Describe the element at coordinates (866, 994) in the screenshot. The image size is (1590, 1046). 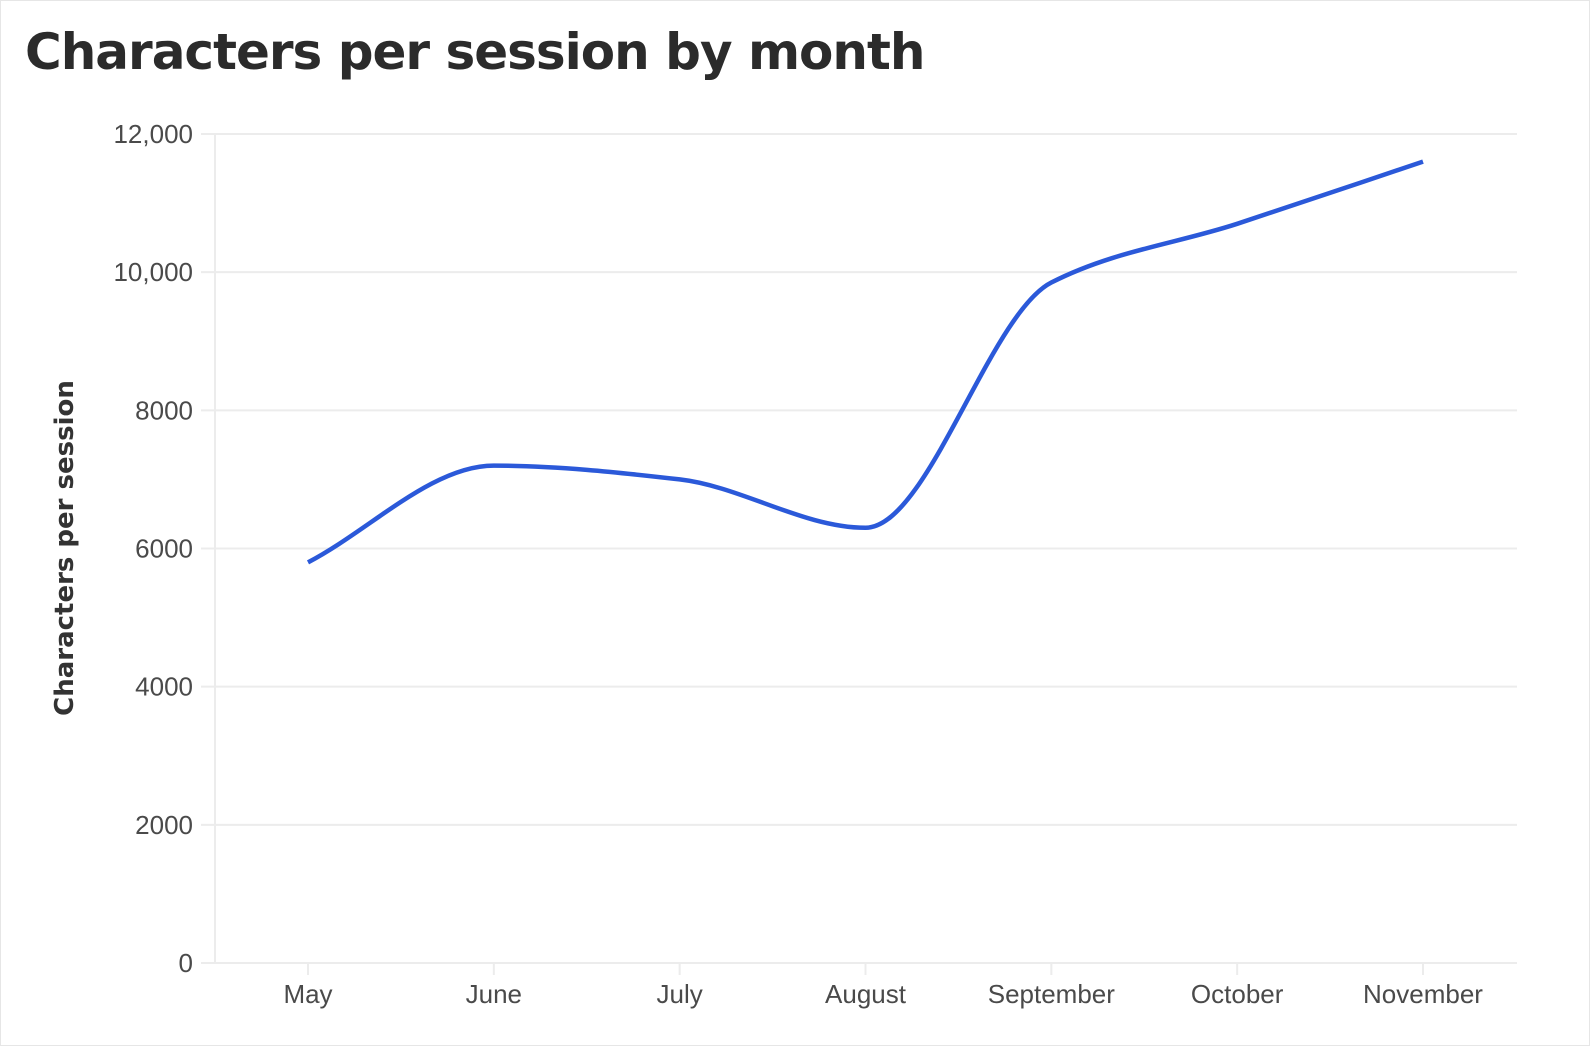
I see `x-tick-label: August` at that location.